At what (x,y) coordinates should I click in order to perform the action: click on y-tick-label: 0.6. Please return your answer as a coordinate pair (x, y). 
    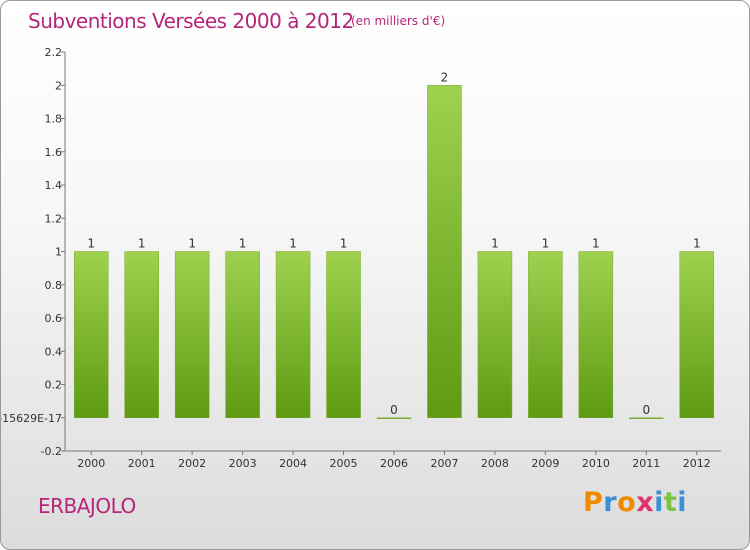
    Looking at the image, I should click on (54, 318).